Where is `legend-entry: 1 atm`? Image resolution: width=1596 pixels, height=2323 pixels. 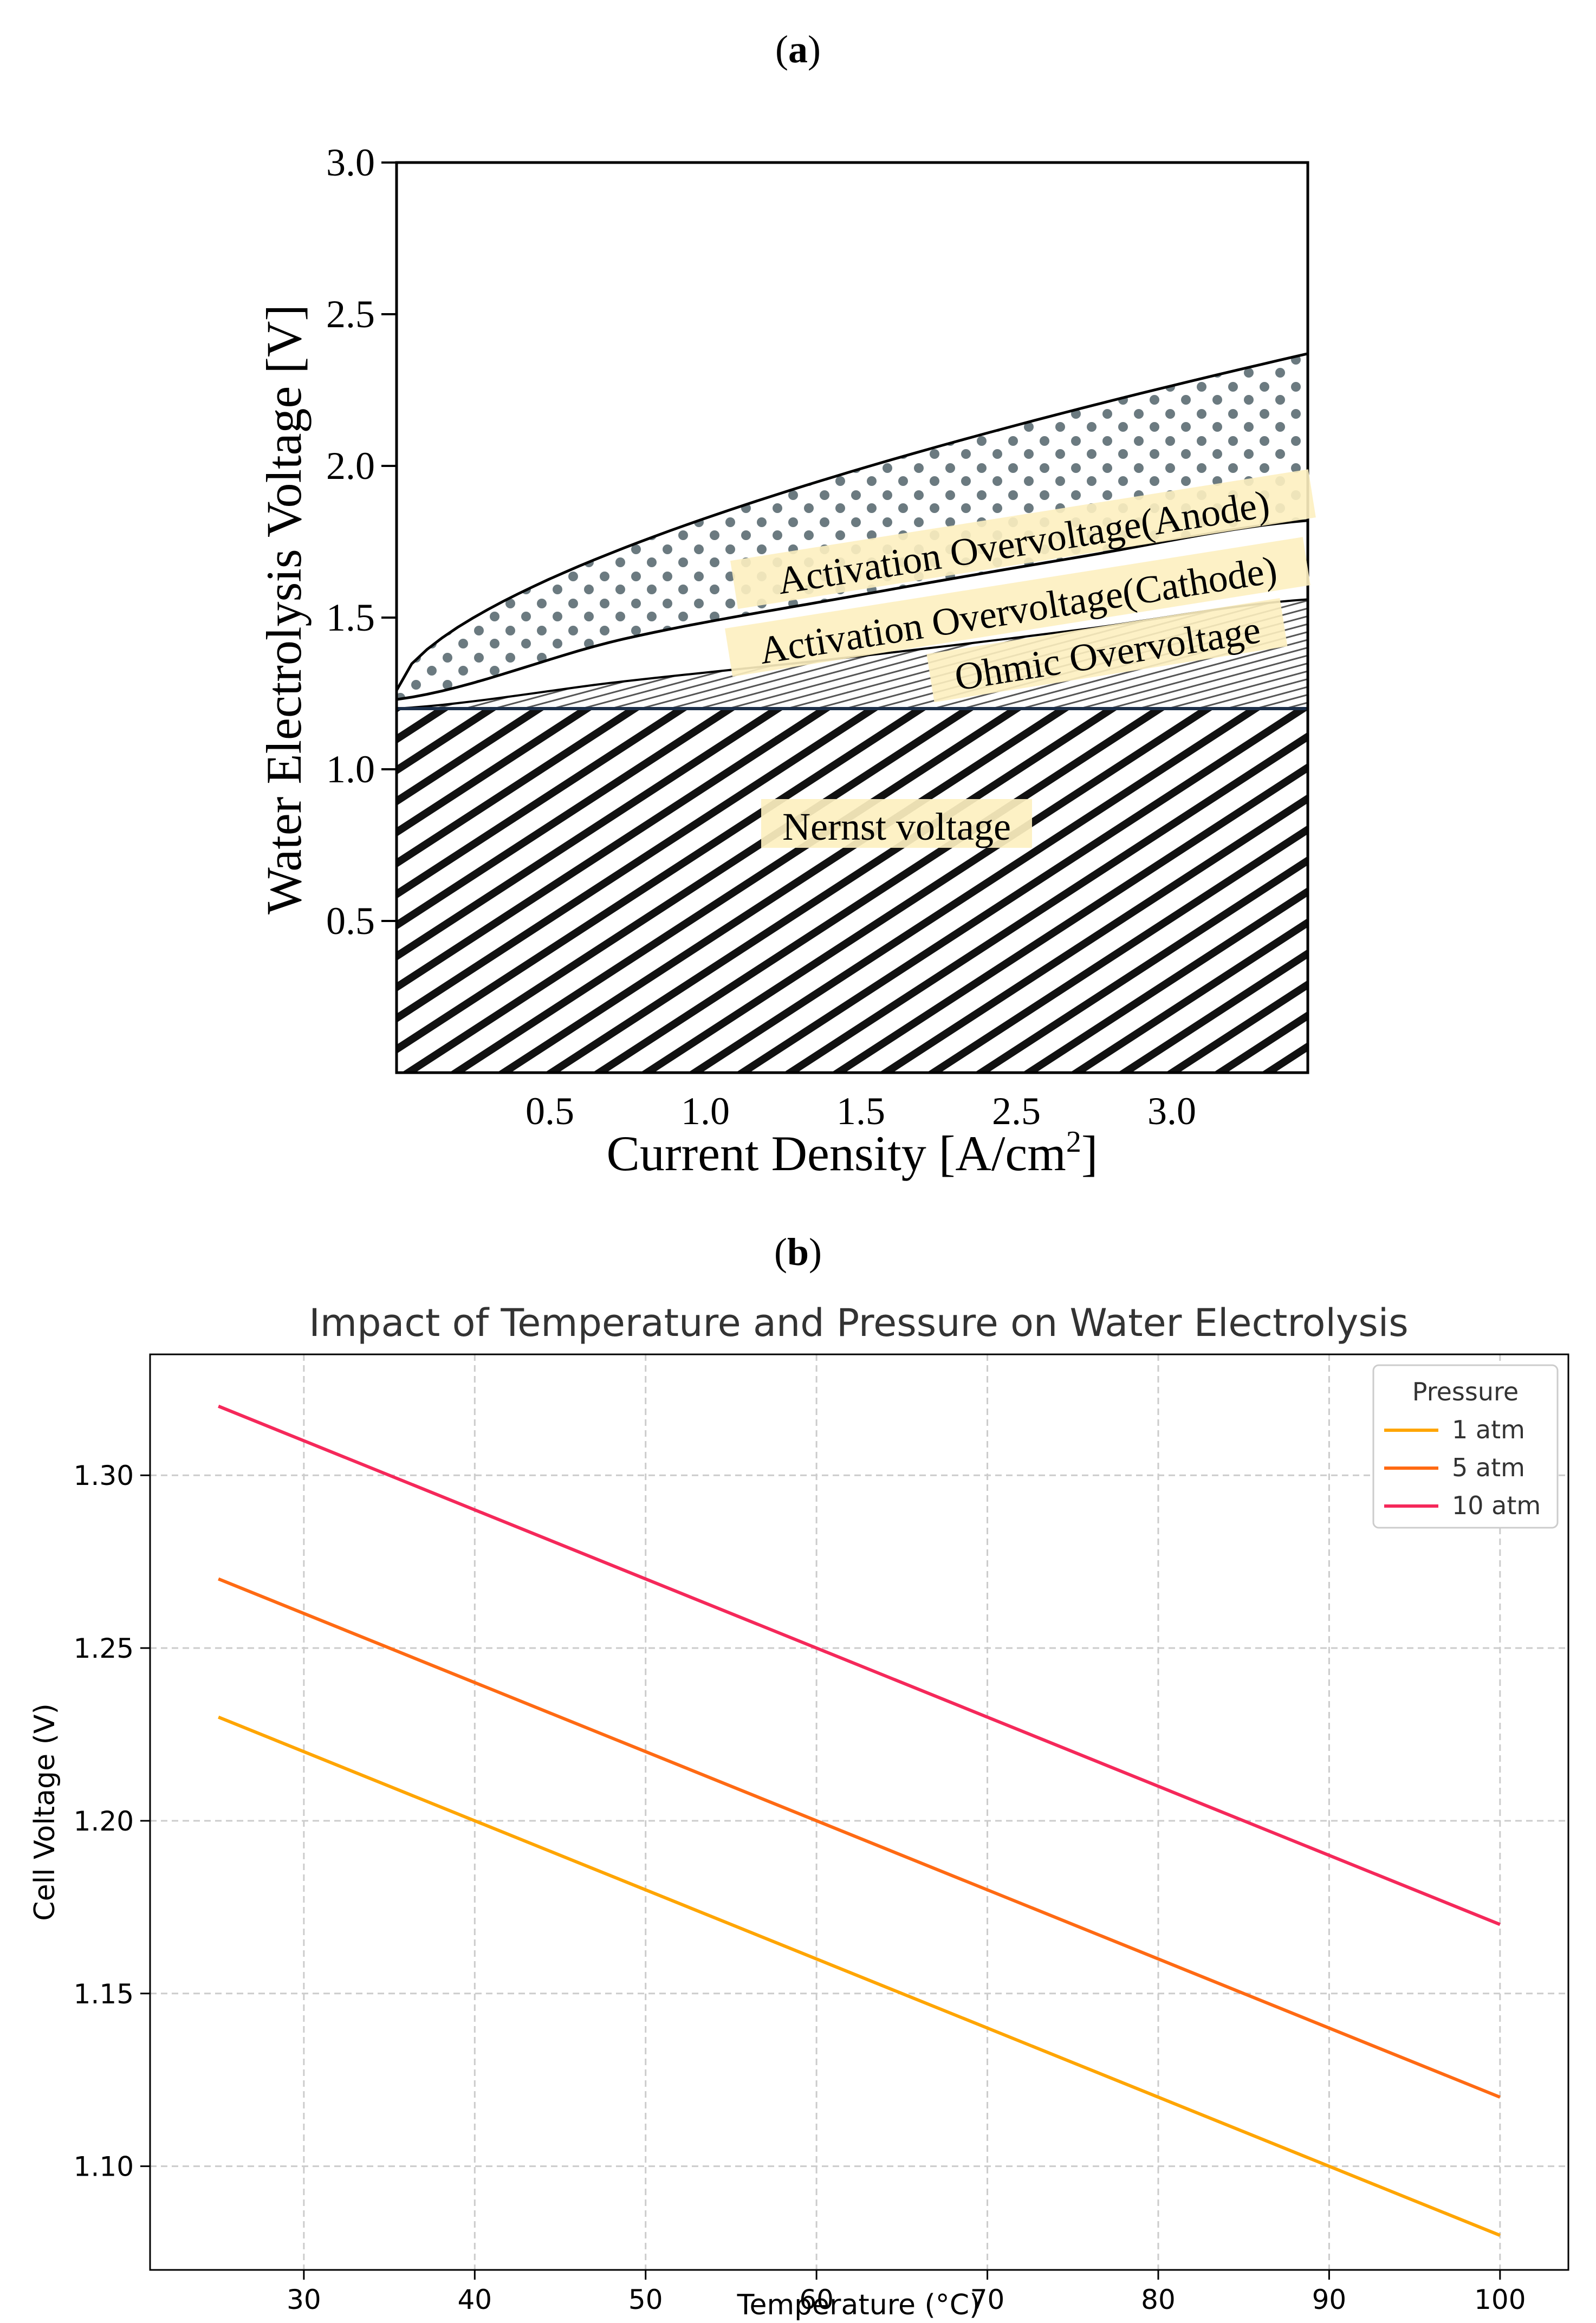 legend-entry: 1 atm is located at coordinates (1489, 1429).